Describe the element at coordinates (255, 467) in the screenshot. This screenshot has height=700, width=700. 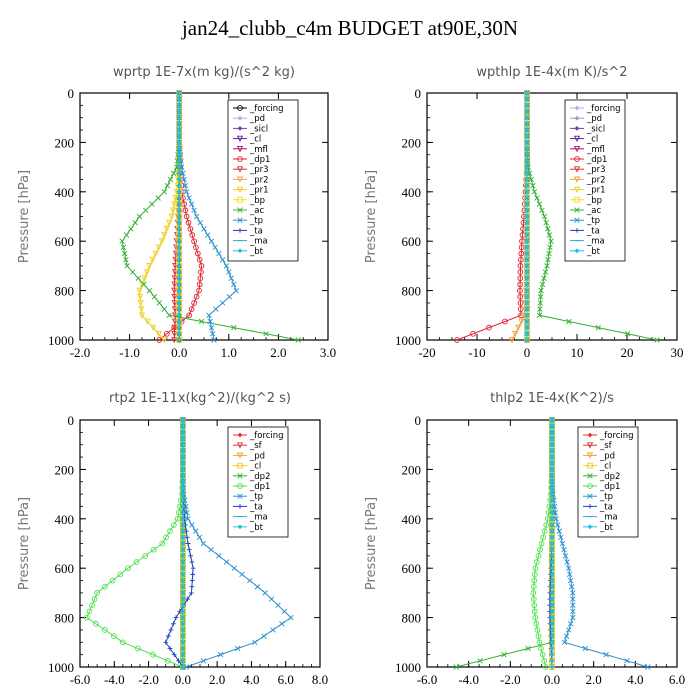
I see `legend-label: _cl` at that location.